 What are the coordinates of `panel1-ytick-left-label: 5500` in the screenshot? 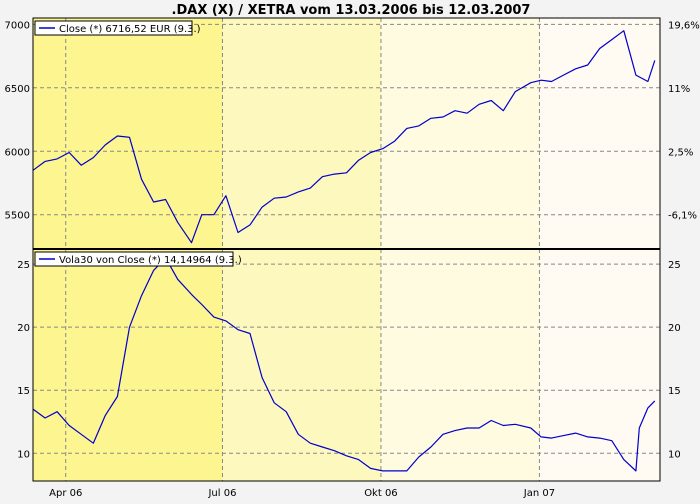 It's located at (17, 216).